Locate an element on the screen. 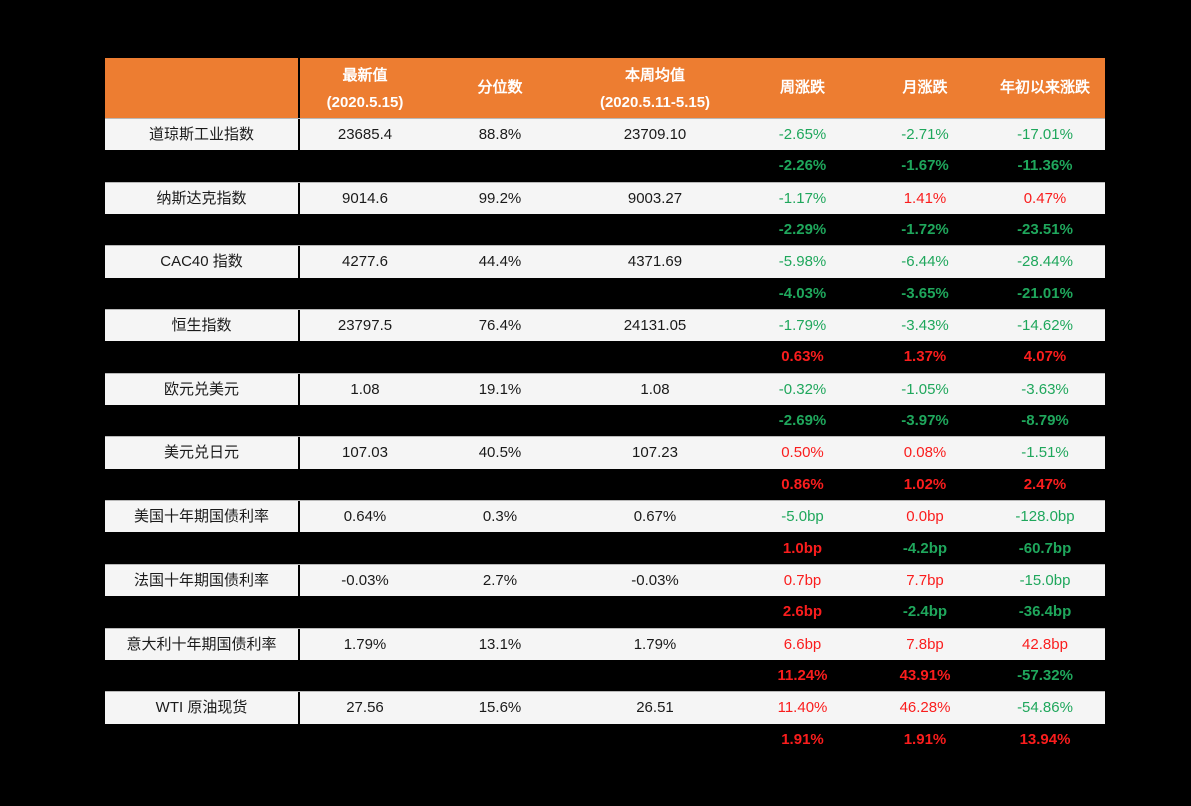 This screenshot has height=806, width=1191. latest-value: 23685.4 is located at coordinates (365, 135).